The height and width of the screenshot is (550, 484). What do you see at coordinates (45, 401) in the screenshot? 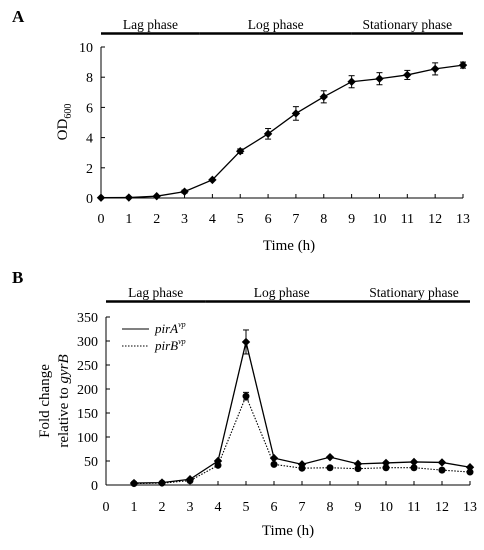
I see `panel-b-y-axis-title-line1: Fold change` at bounding box center [45, 401].